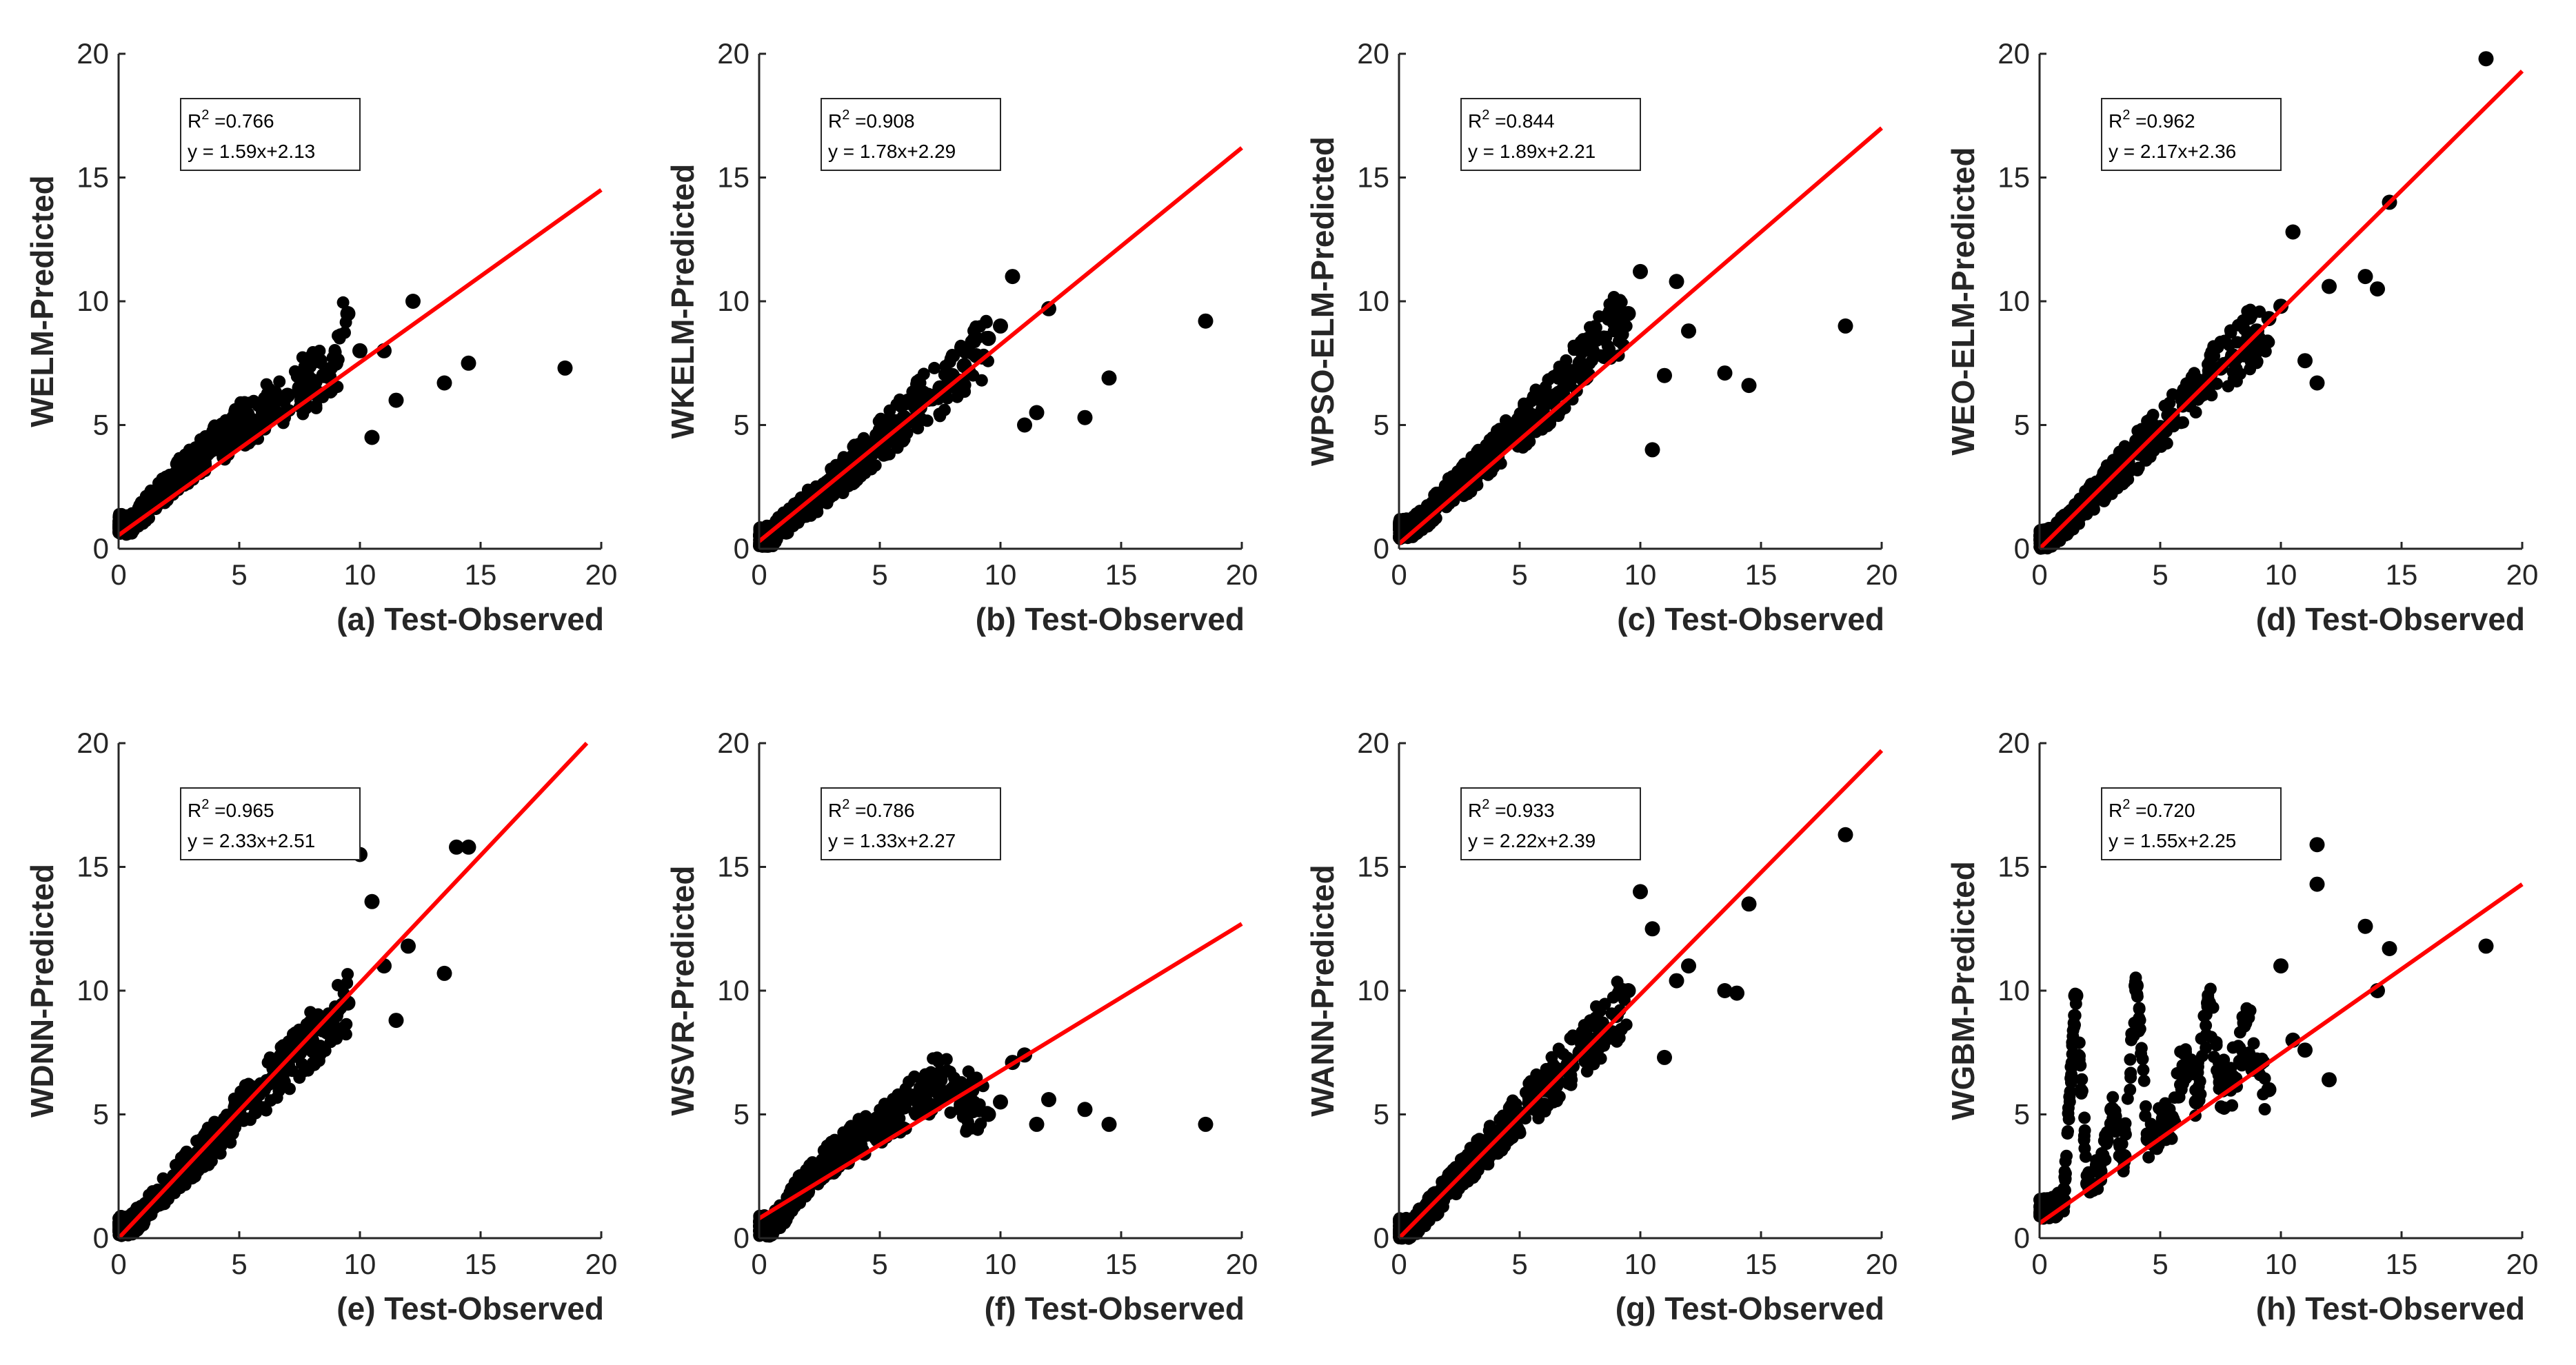 Image resolution: width=2576 pixels, height=1365 pixels. Describe the element at coordinates (892, 841) in the screenshot. I see `equation-text: y = 1.33x+2.27` at that location.